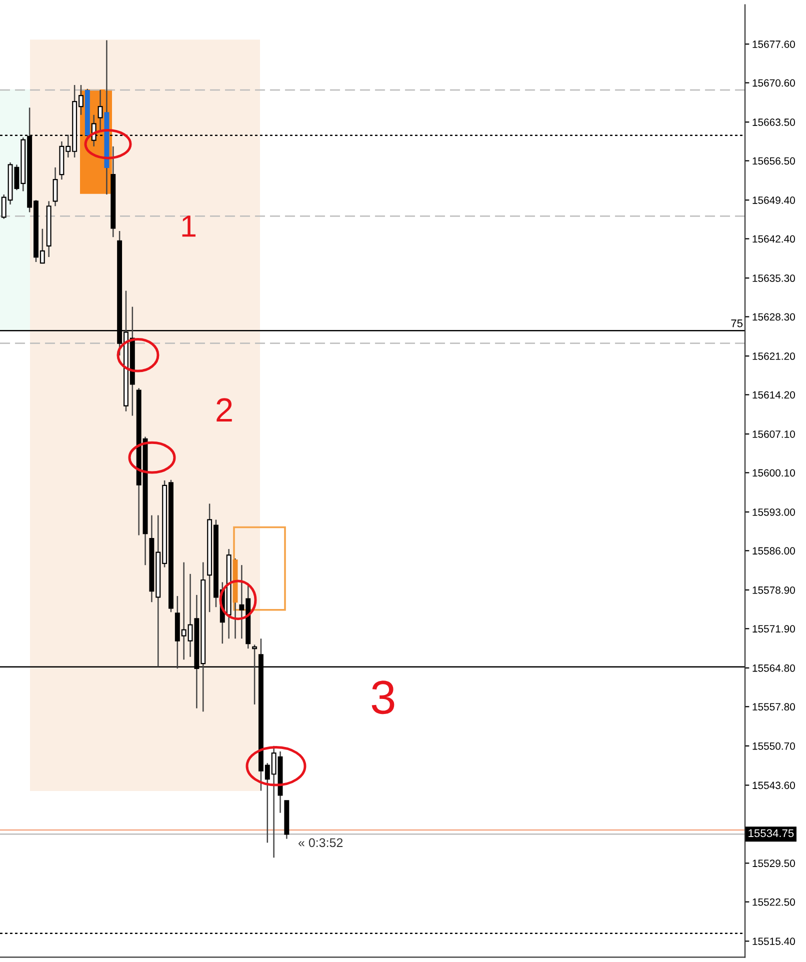  Describe the element at coordinates (224, 410) in the screenshot. I see `annotation: 2` at that location.